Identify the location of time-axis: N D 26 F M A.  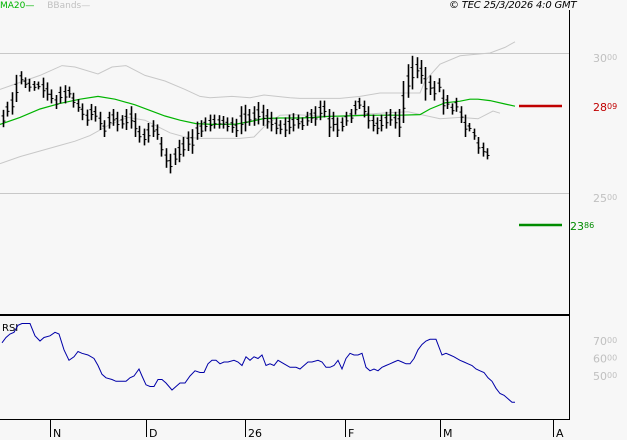
(307, 430).